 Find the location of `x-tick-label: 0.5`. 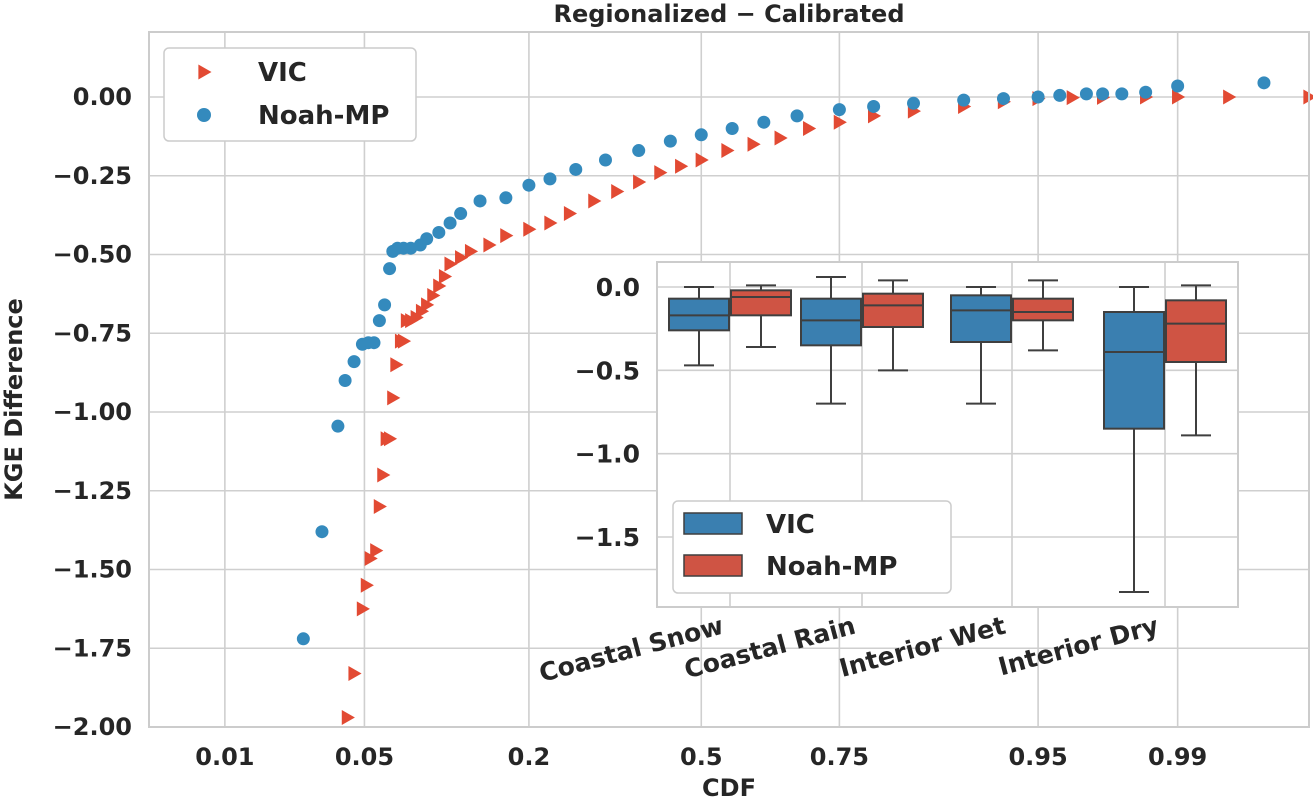

x-tick-label: 0.5 is located at coordinates (701, 757).